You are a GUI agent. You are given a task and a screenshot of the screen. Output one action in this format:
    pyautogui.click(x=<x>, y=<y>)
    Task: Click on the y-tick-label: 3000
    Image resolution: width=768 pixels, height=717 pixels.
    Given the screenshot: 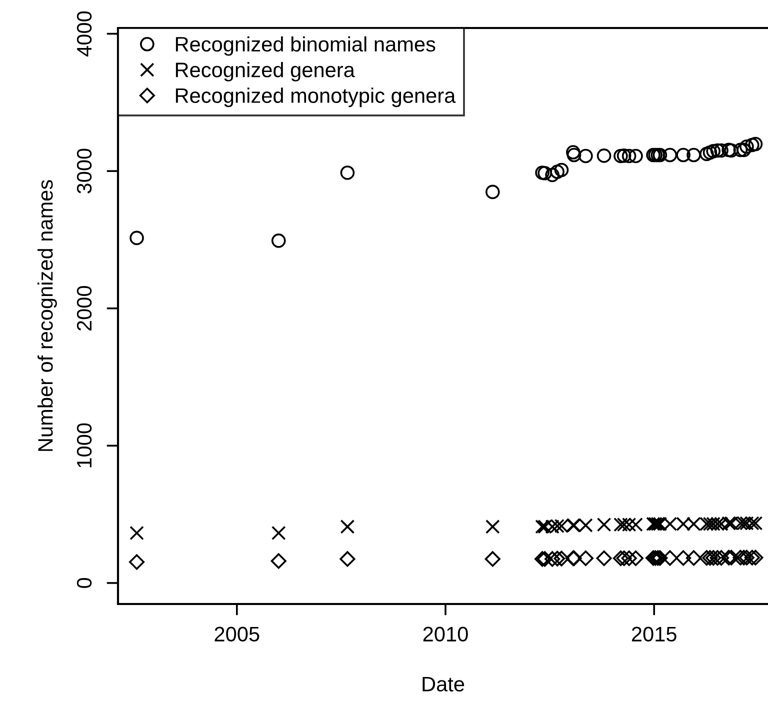 What is the action you would take?
    pyautogui.click(x=84, y=171)
    